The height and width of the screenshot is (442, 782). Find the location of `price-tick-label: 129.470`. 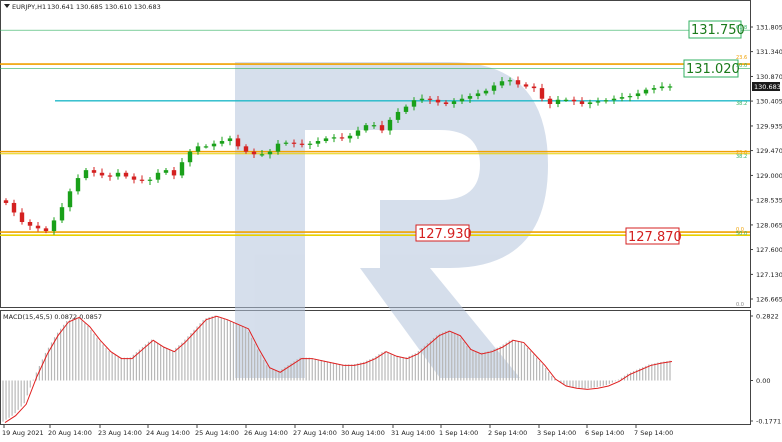

price-tick-label: 129.470 is located at coordinates (769, 151).